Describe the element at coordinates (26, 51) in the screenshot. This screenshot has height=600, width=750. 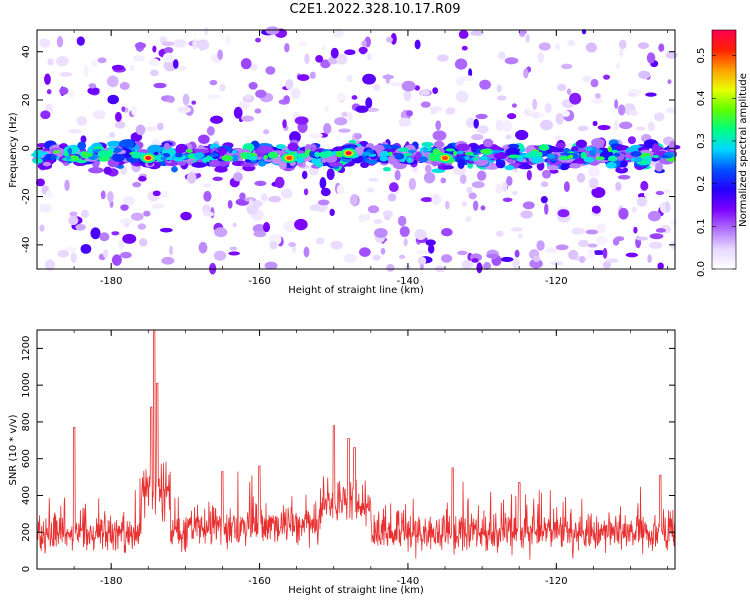
I see `spectrogram-y-tick-label: 40` at that location.